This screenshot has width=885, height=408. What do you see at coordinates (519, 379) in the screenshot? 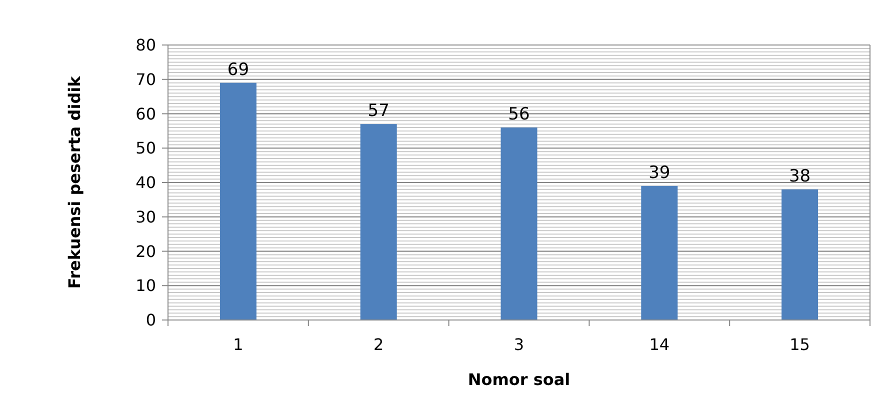
I see `x-axis-title: Nomor soal` at bounding box center [519, 379].